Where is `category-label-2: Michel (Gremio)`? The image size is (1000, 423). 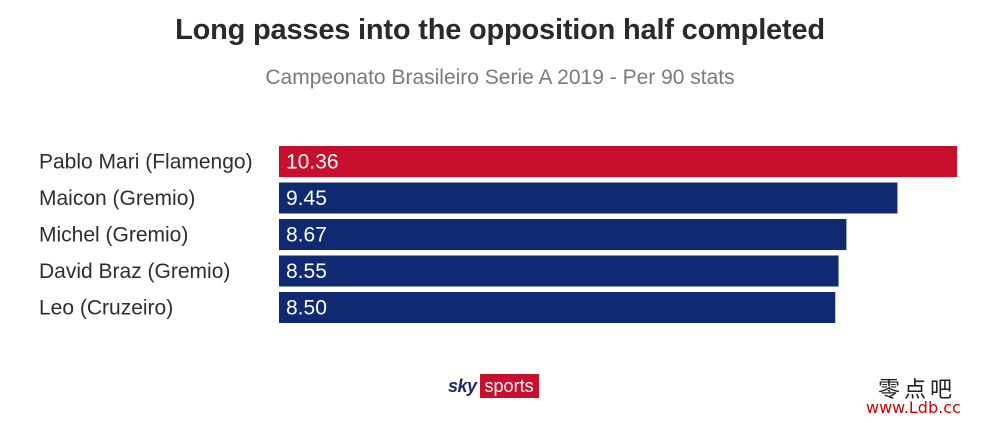
category-label-2: Michel (Gremio) is located at coordinates (113, 235).